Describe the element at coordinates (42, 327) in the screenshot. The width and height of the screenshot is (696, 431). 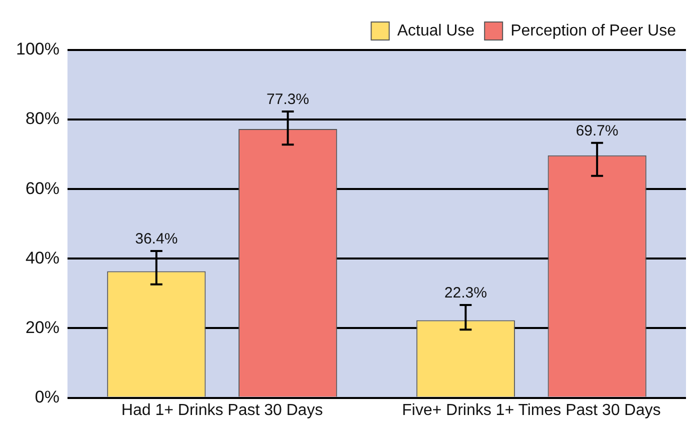
I see `y-tick-label: 20%` at that location.